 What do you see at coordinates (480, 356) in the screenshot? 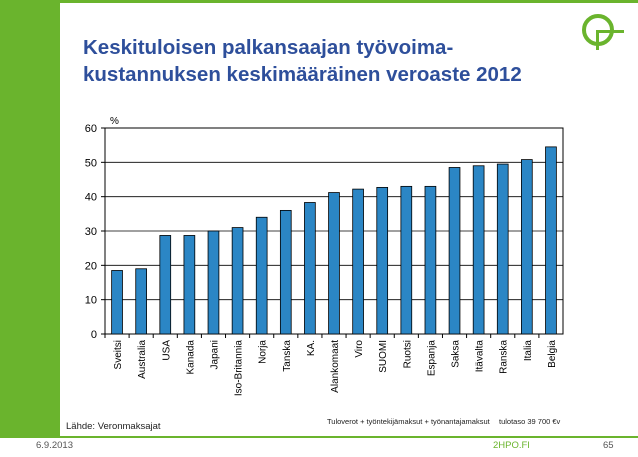
I see `x-tick-label: Itävalta` at bounding box center [480, 356].